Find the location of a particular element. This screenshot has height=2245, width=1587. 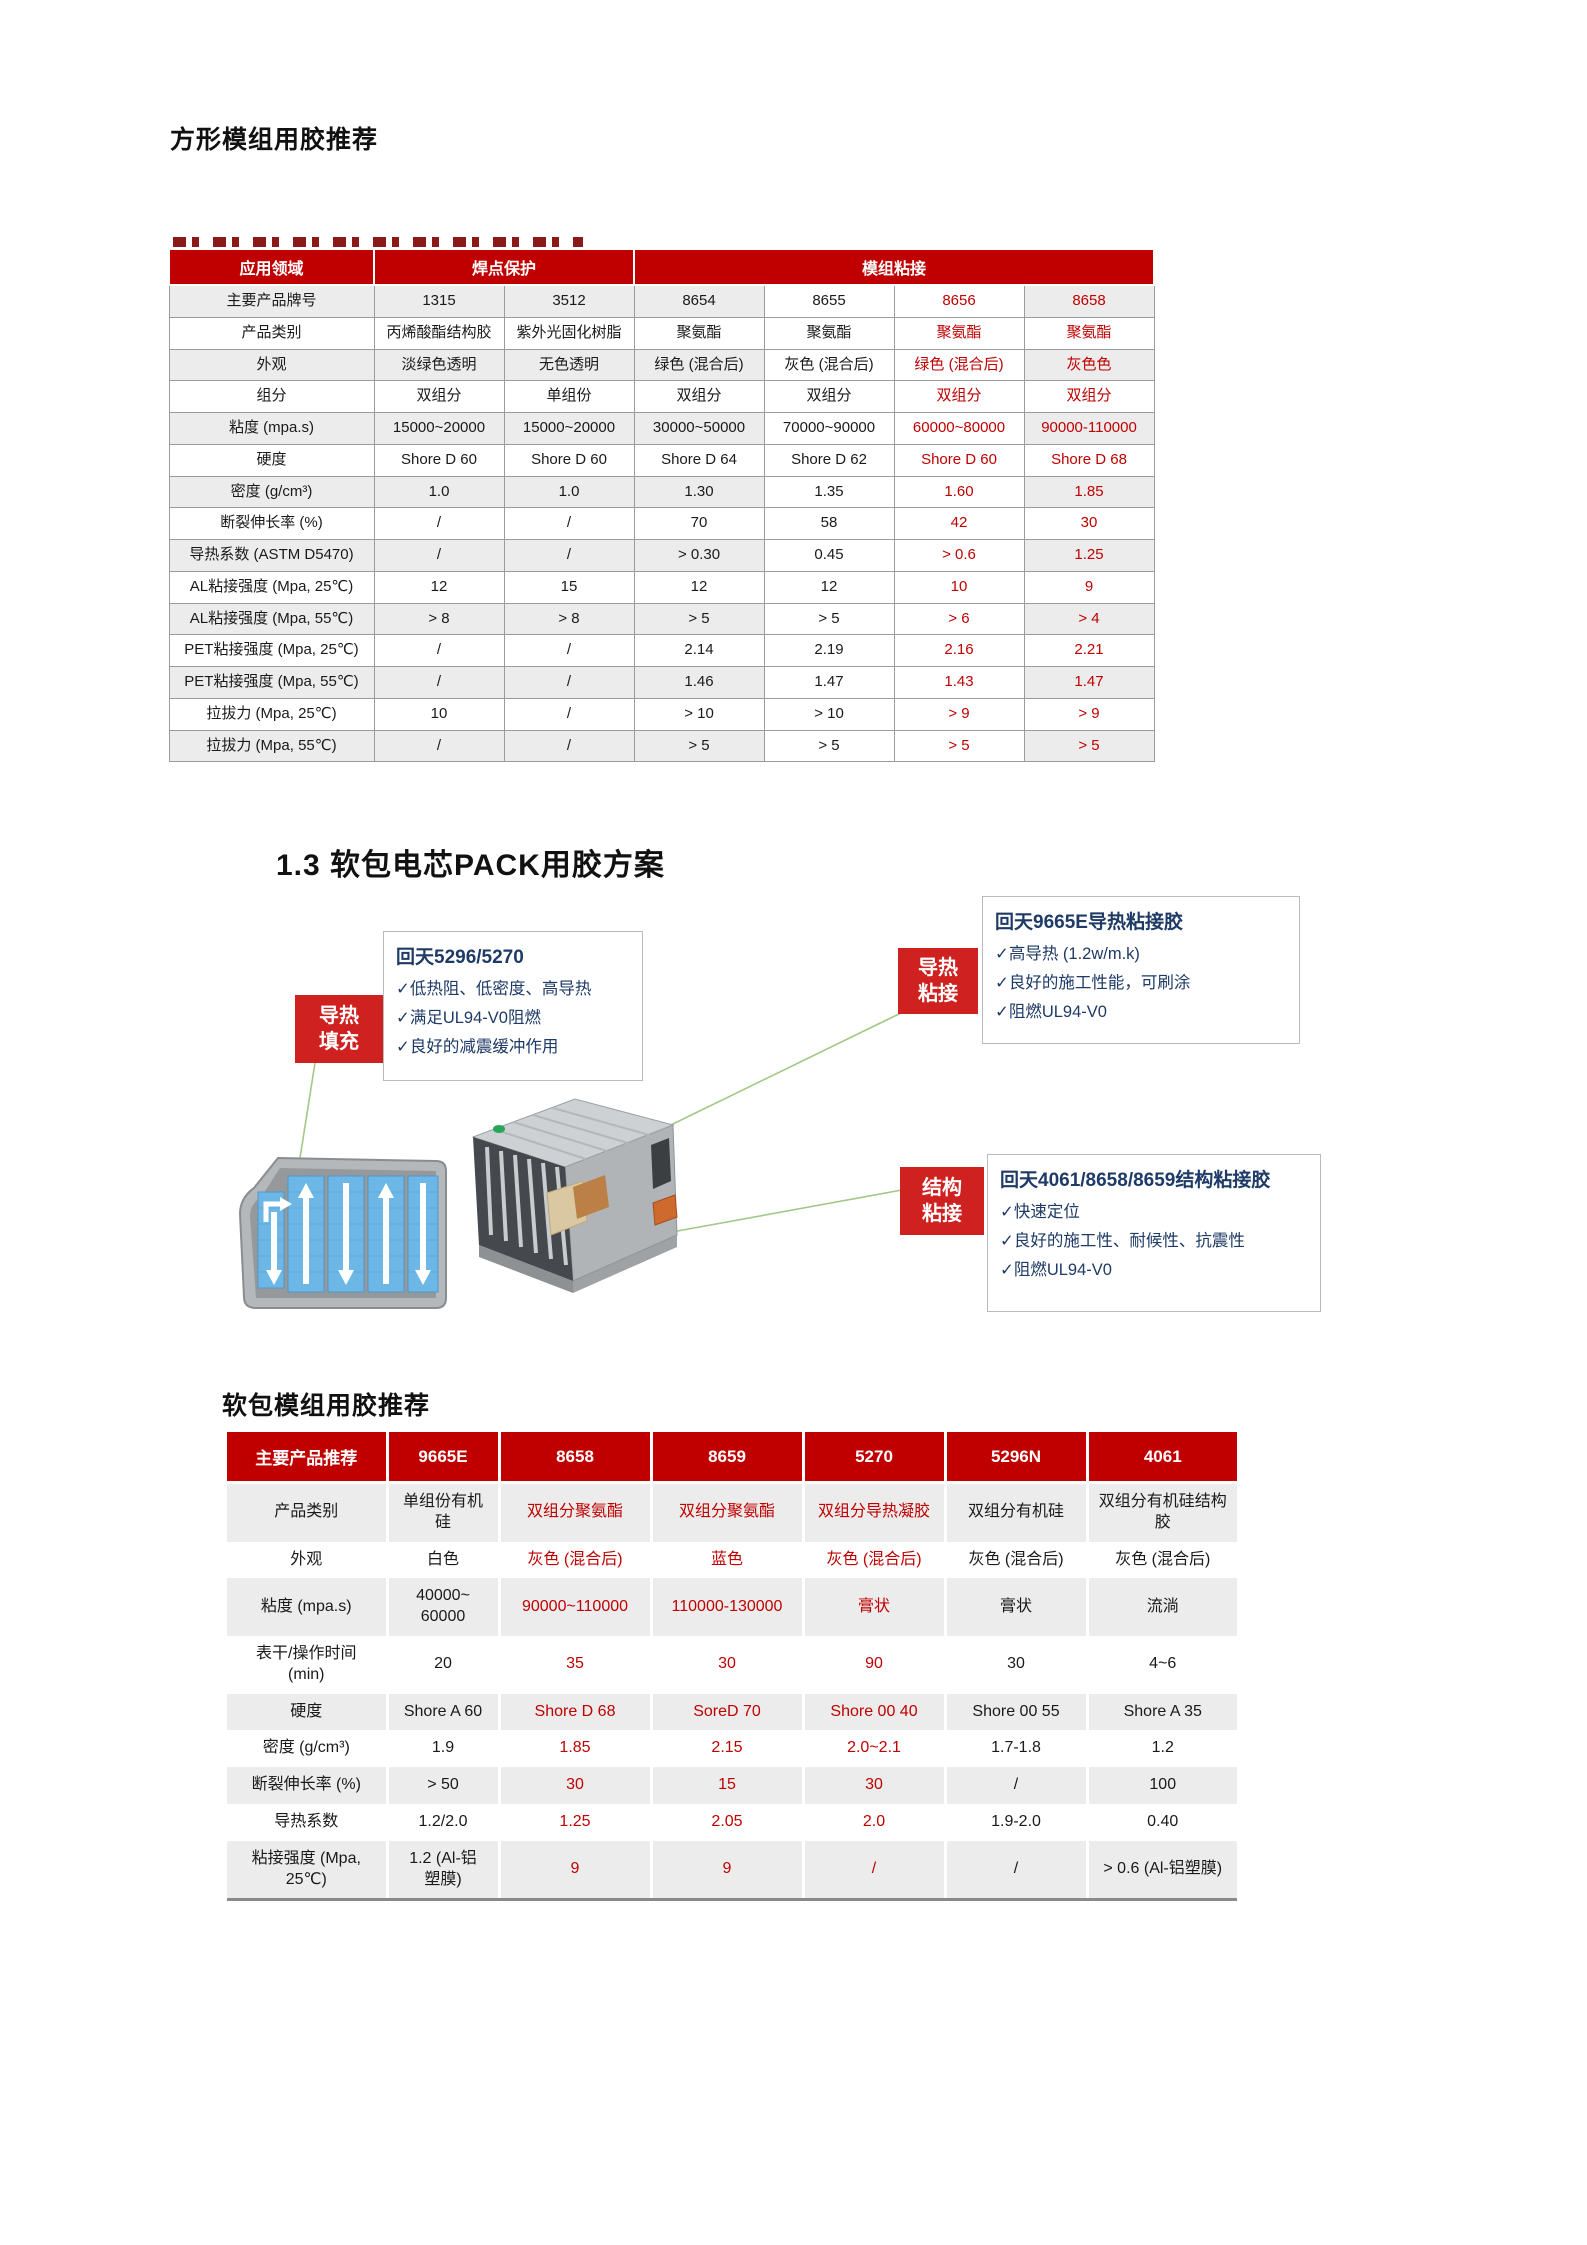

table-cell: 1.25 is located at coordinates (1089, 555).